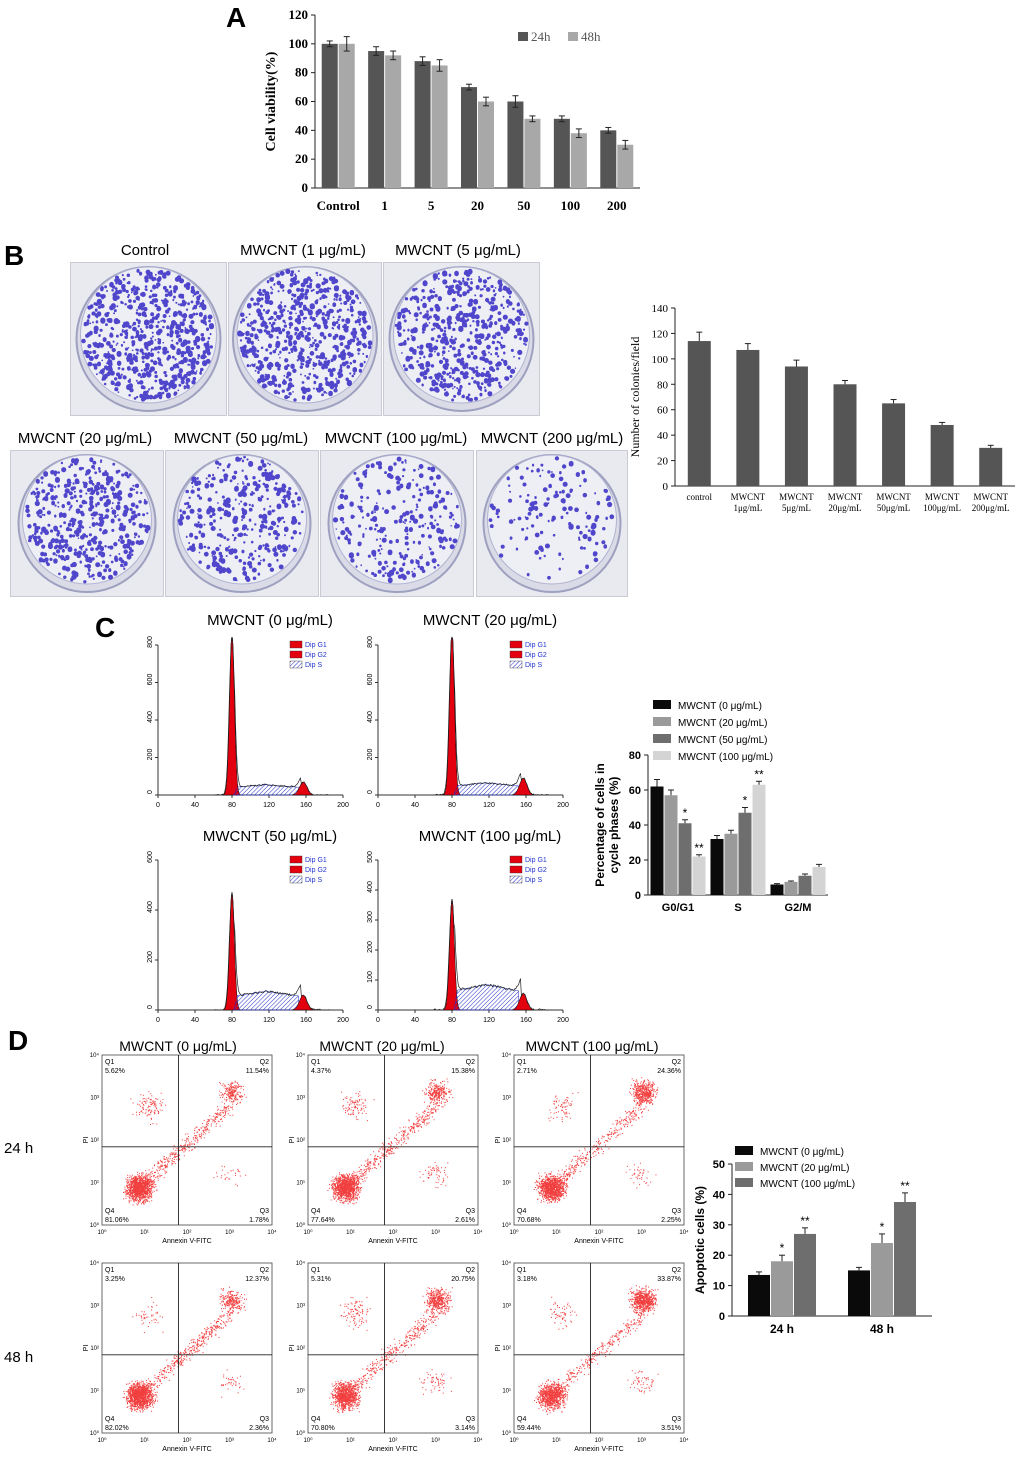  What do you see at coordinates (745, 801) in the screenshot?
I see `significance-mark: *` at bounding box center [745, 801].